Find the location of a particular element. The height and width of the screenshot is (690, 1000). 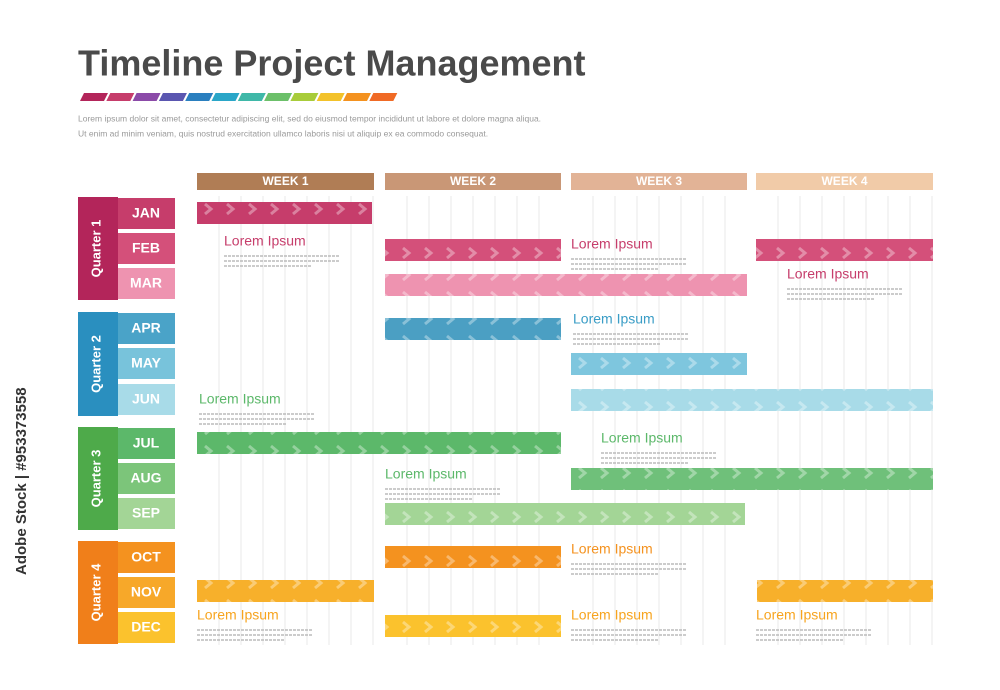

quarter-label: Quarter 2 is located at coordinates (95, 364).